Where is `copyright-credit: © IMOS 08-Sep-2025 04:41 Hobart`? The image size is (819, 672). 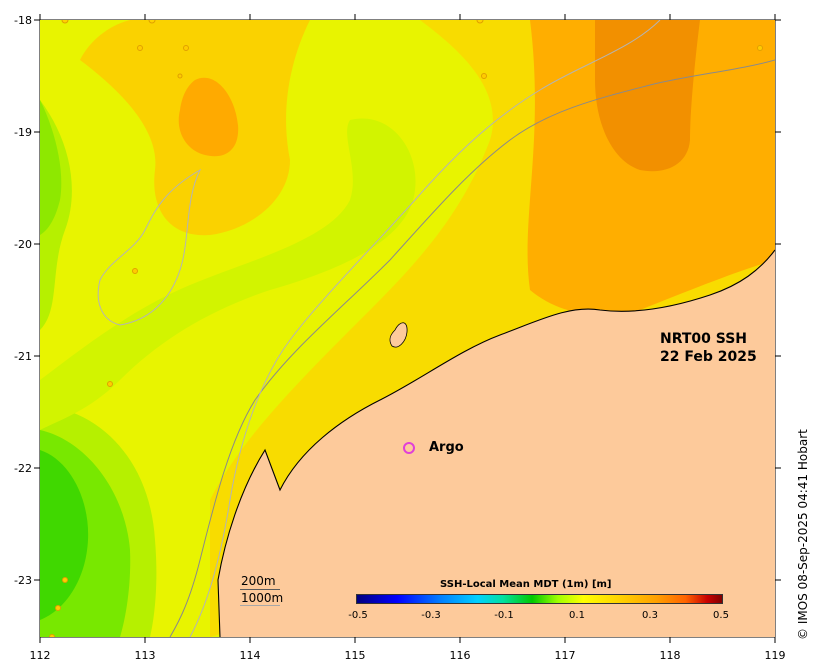
copyright-credit: © IMOS 08-Sep-2025 04:41 Hobart is located at coordinates (803, 534).